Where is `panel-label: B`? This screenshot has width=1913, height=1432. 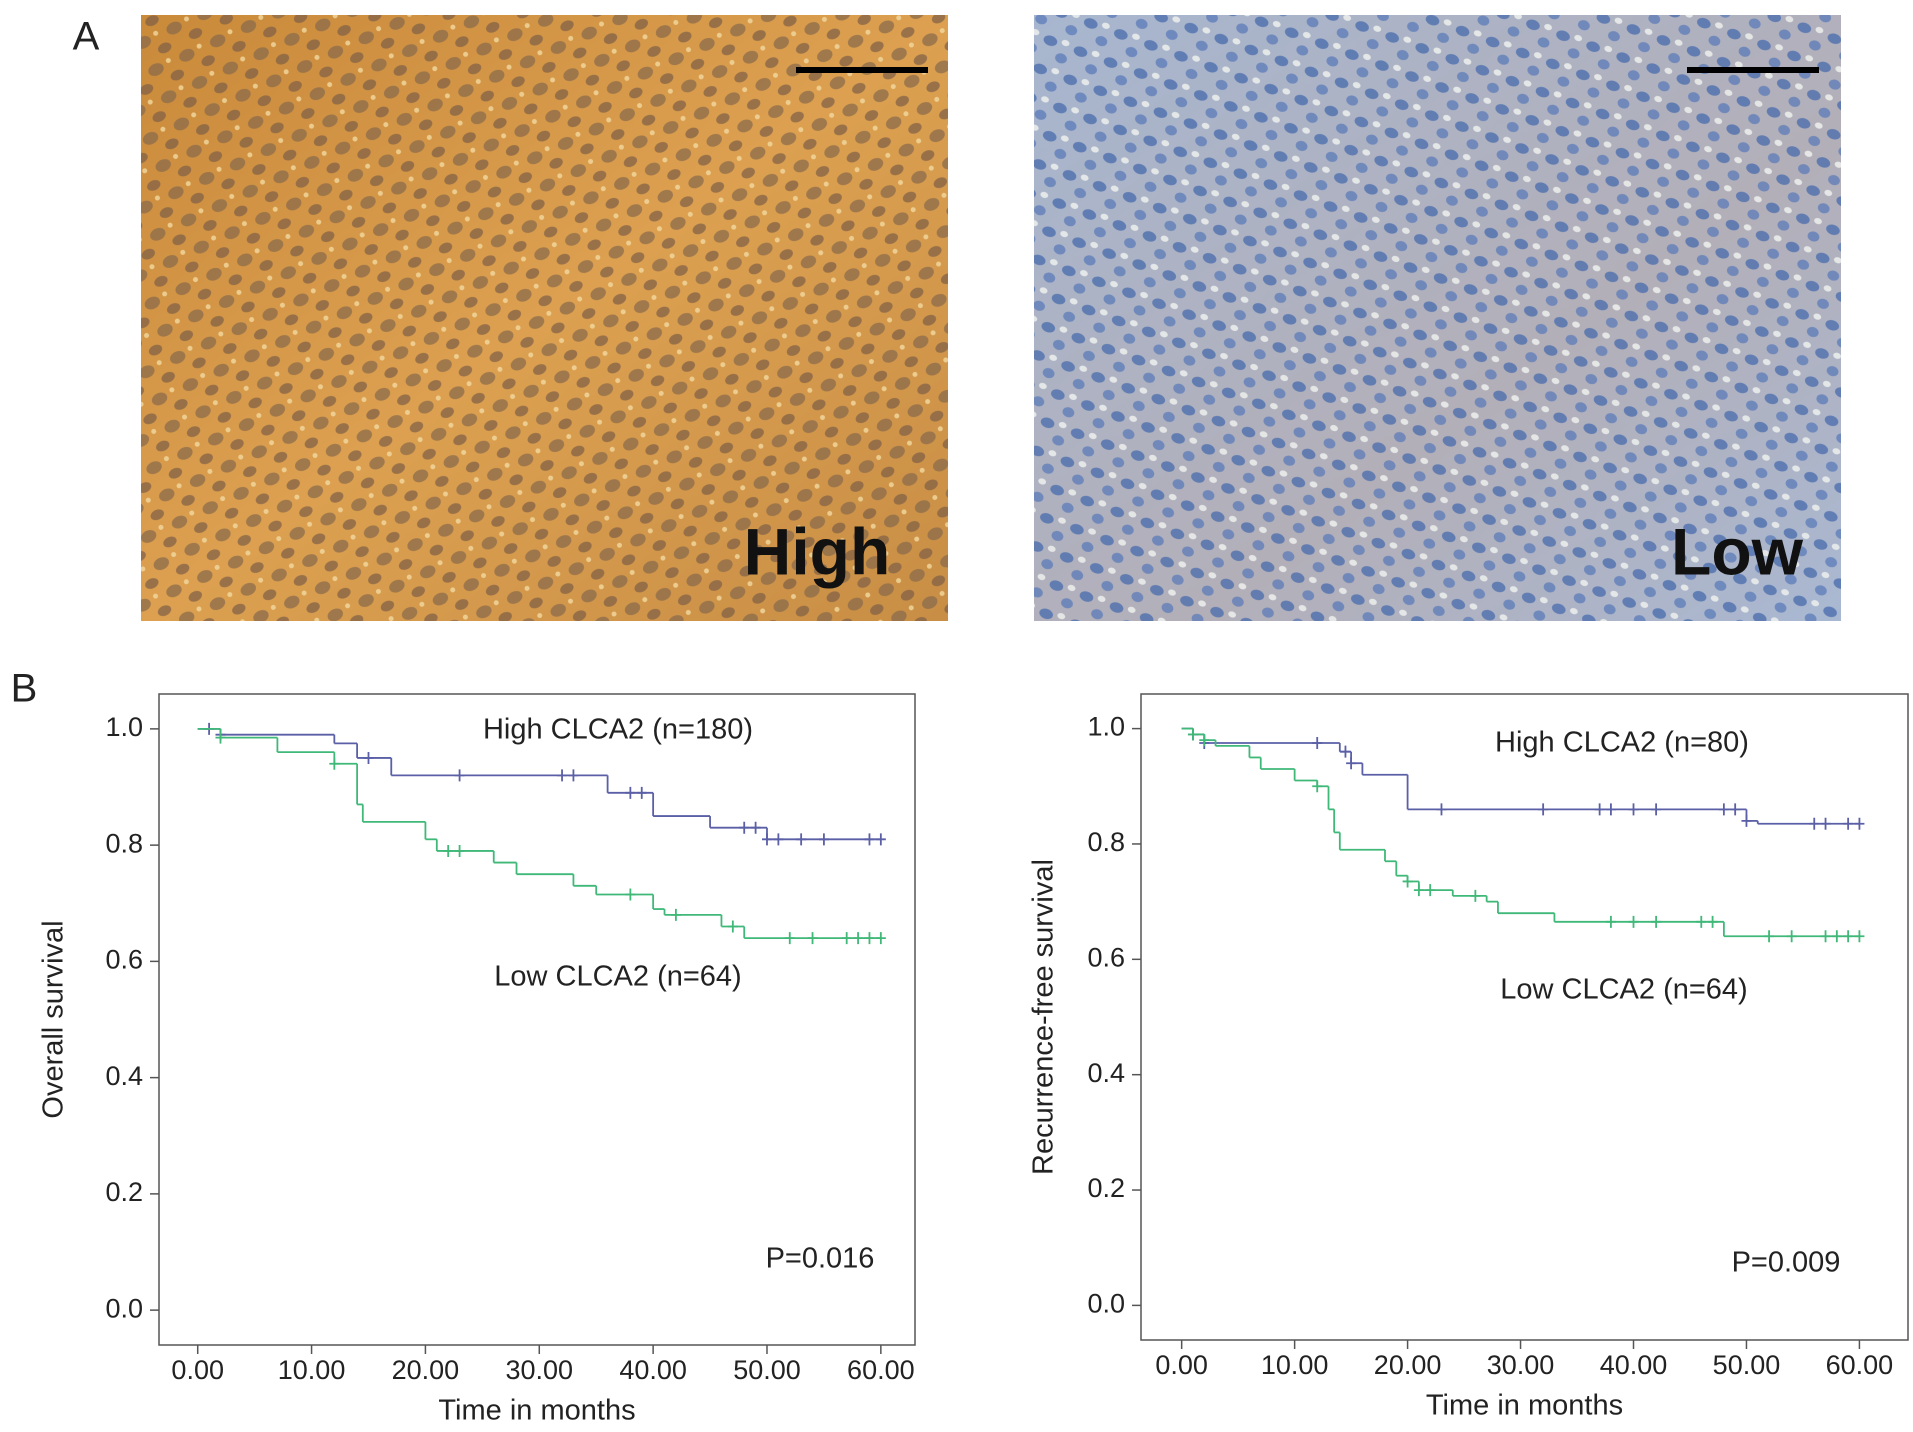
panel-label: B is located at coordinates (24, 689).